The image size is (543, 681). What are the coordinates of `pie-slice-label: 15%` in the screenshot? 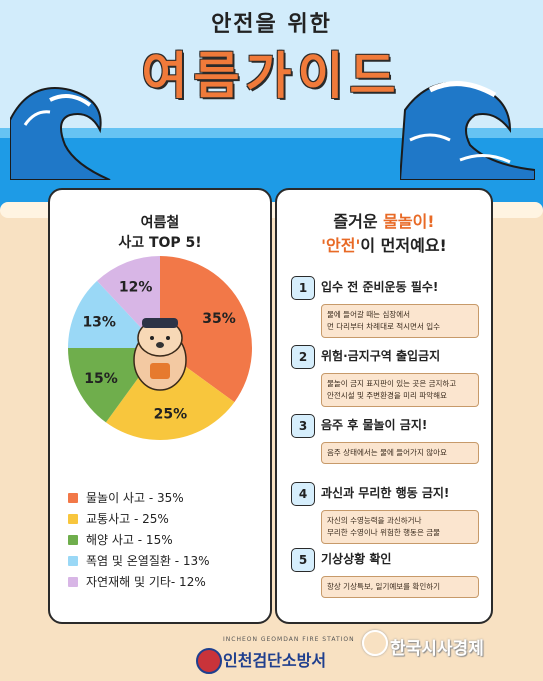 It's located at (101, 379).